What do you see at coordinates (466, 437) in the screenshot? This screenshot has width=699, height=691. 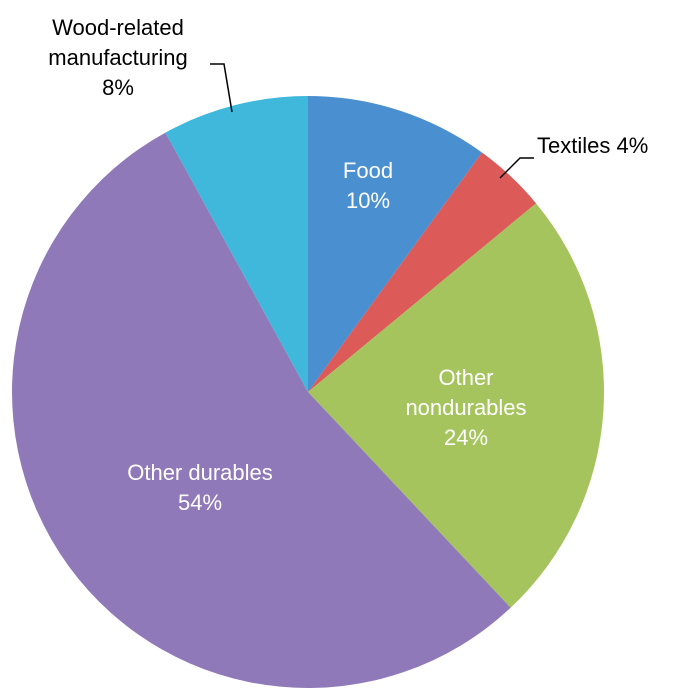 I see `value-label: 24%` at bounding box center [466, 437].